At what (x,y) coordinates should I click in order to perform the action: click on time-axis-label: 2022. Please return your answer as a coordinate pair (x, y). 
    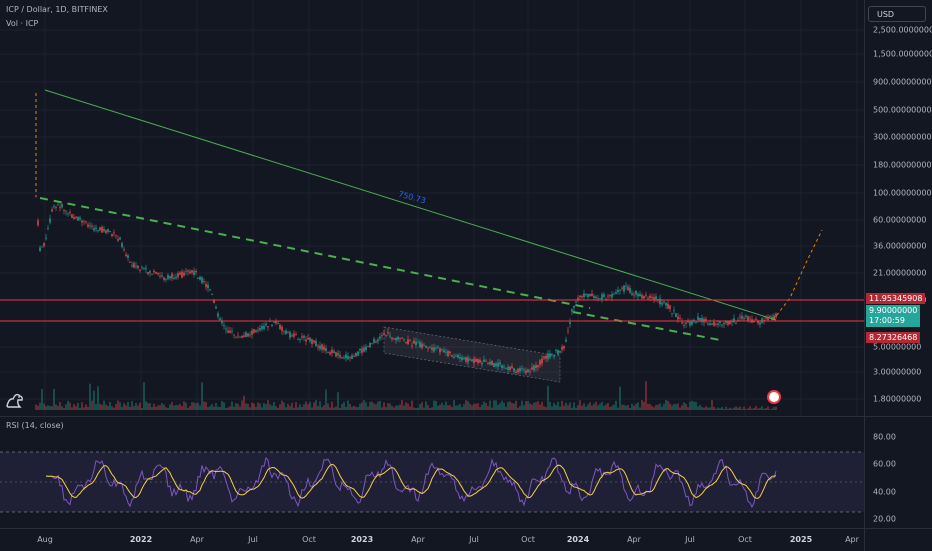
    Looking at the image, I should click on (141, 539).